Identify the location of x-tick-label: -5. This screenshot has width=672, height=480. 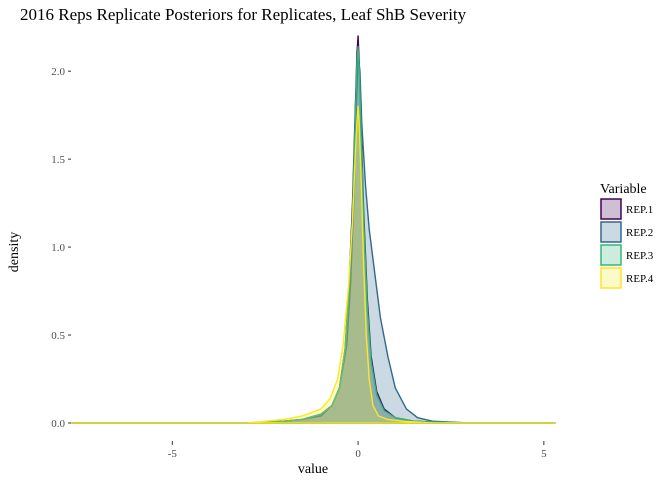
(173, 454).